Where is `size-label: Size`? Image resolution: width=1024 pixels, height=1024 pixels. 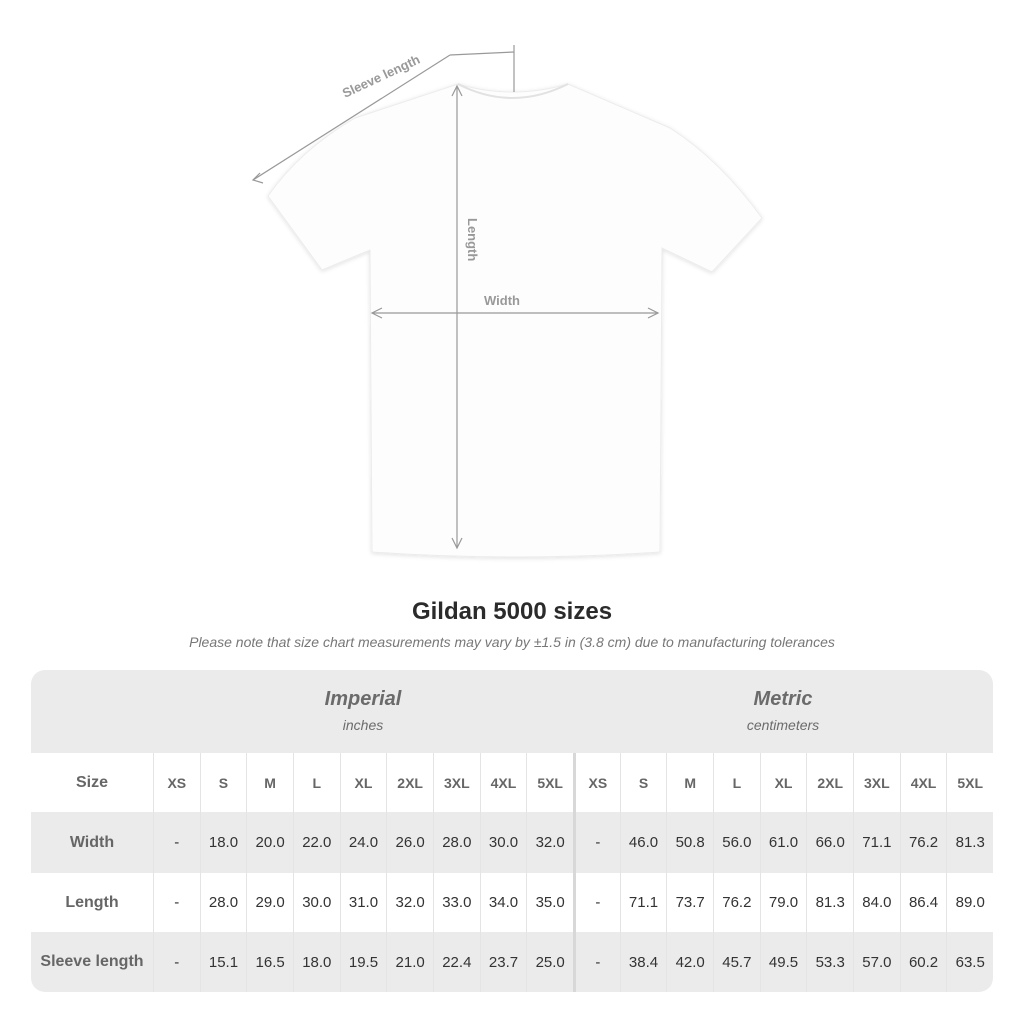 size-label: Size is located at coordinates (91, 782).